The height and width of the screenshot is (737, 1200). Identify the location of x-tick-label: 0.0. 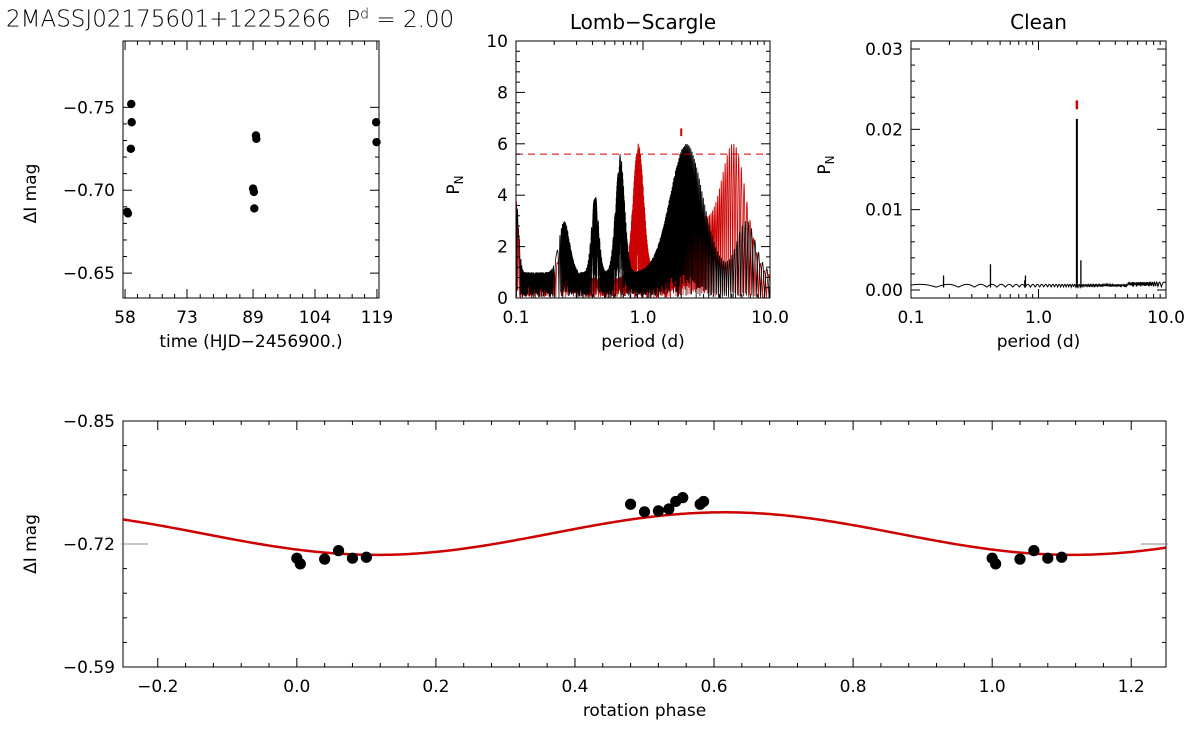
(296, 687).